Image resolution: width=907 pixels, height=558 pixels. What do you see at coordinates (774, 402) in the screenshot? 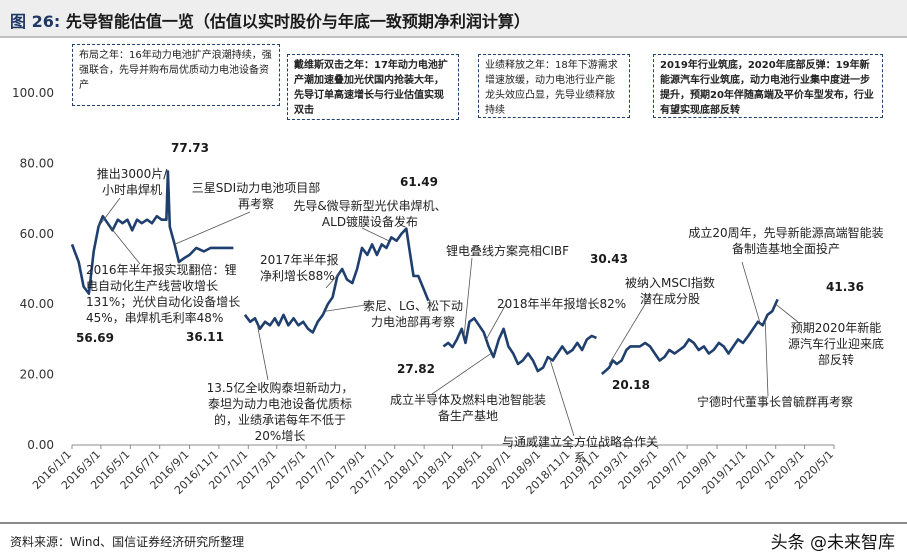
I see `annotation-catl-visit: 宁德时代董事长曾毓群再考察` at bounding box center [774, 402].